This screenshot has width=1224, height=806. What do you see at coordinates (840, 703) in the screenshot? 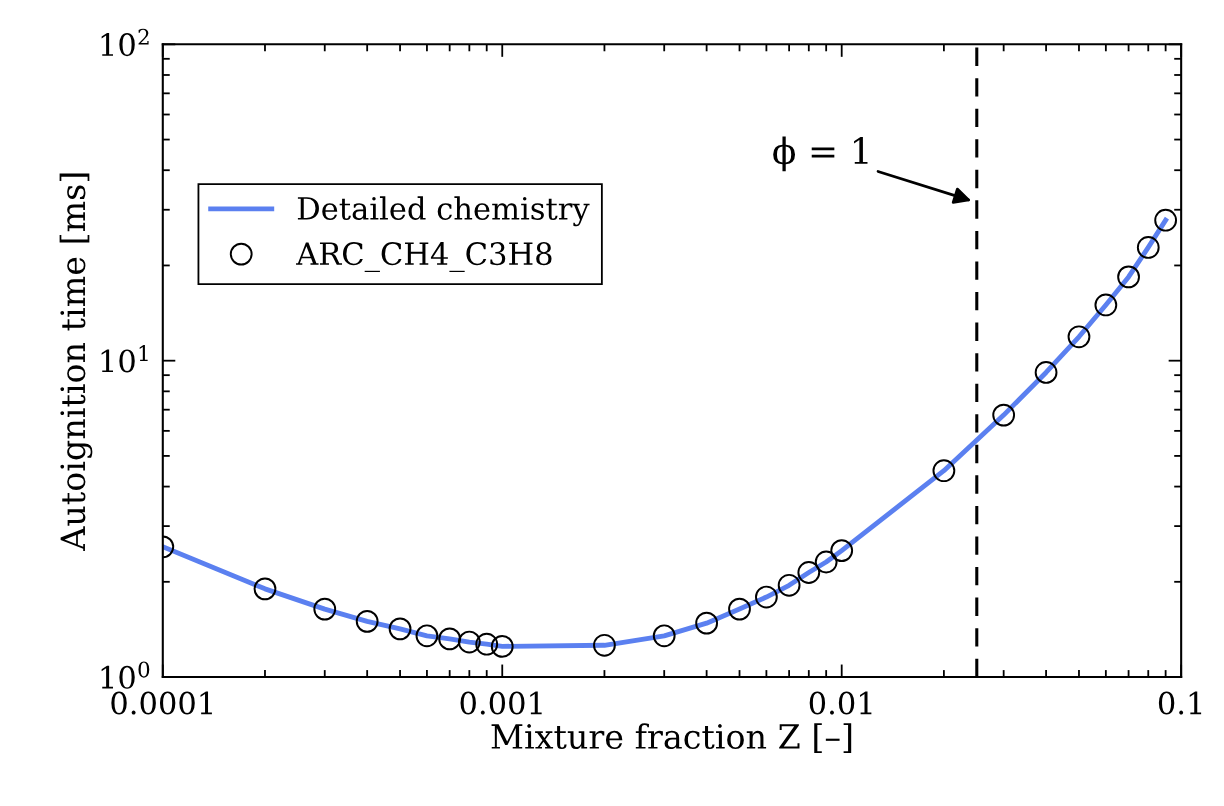
I see `x-tick-label: 0.01` at bounding box center [840, 703].